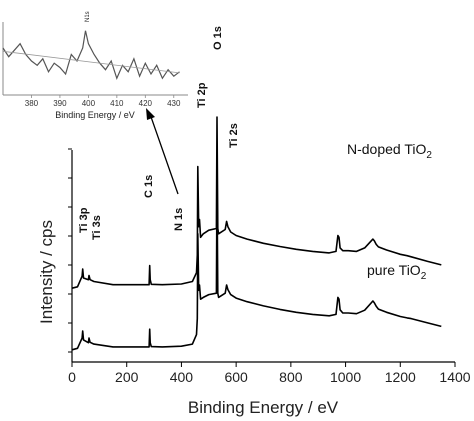 This screenshot has width=474, height=421. Describe the element at coordinates (91, 62) in the screenshot. I see `inset-background-line` at that location.